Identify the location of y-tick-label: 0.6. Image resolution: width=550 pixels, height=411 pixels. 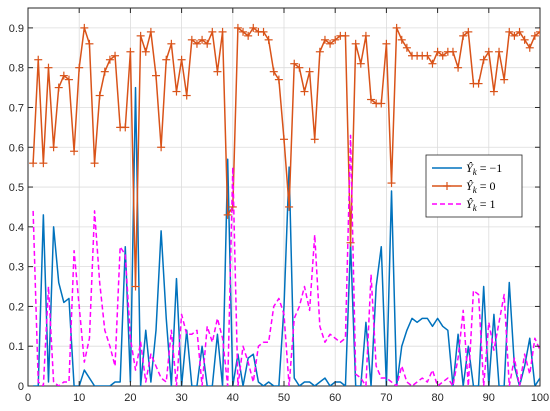
(16, 148).